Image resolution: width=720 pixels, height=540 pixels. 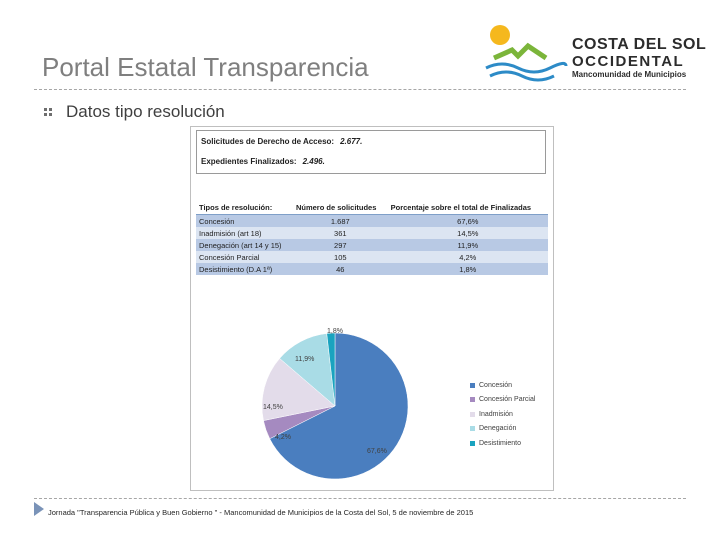 I want to click on top-divider, so click(x=360, y=89).